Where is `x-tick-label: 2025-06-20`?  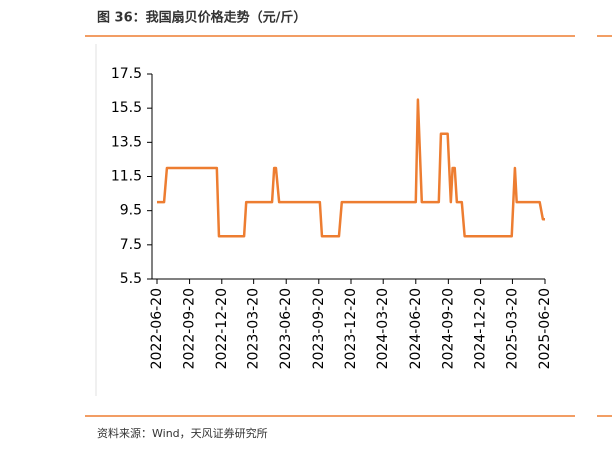 x-tick-label: 2025-06-20 is located at coordinates (545, 328).